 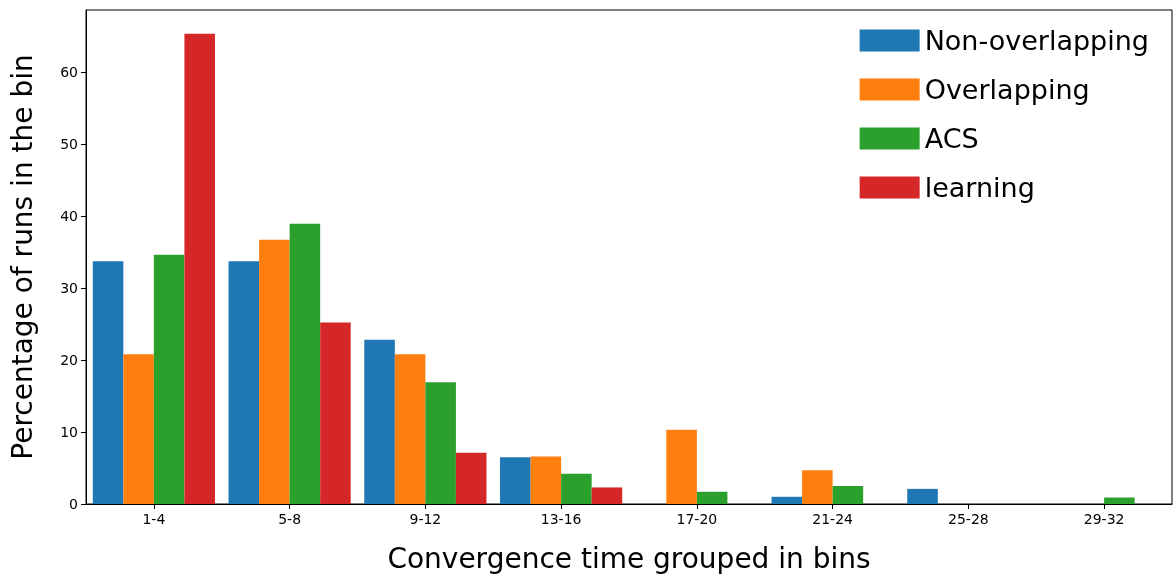 I want to click on y-tick-label: 50, so click(x=69, y=143).